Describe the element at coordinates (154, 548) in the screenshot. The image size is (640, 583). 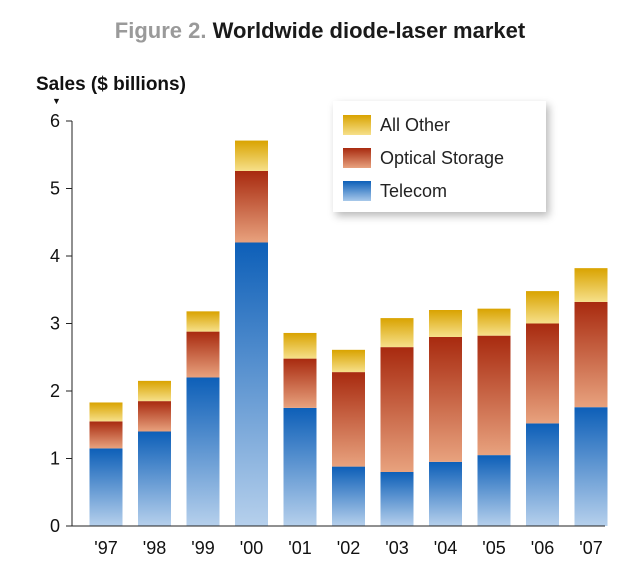
I see `x-tick-label: '98` at that location.